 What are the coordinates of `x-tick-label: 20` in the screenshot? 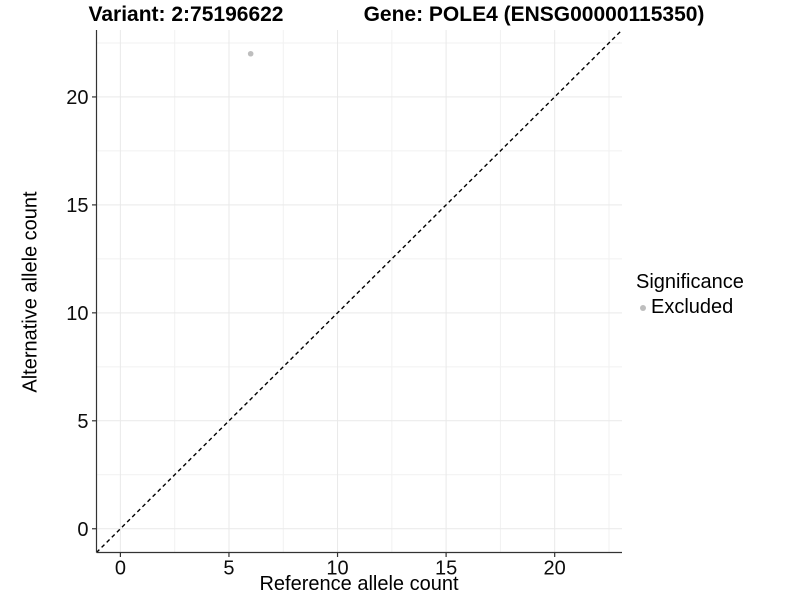 It's located at (555, 569).